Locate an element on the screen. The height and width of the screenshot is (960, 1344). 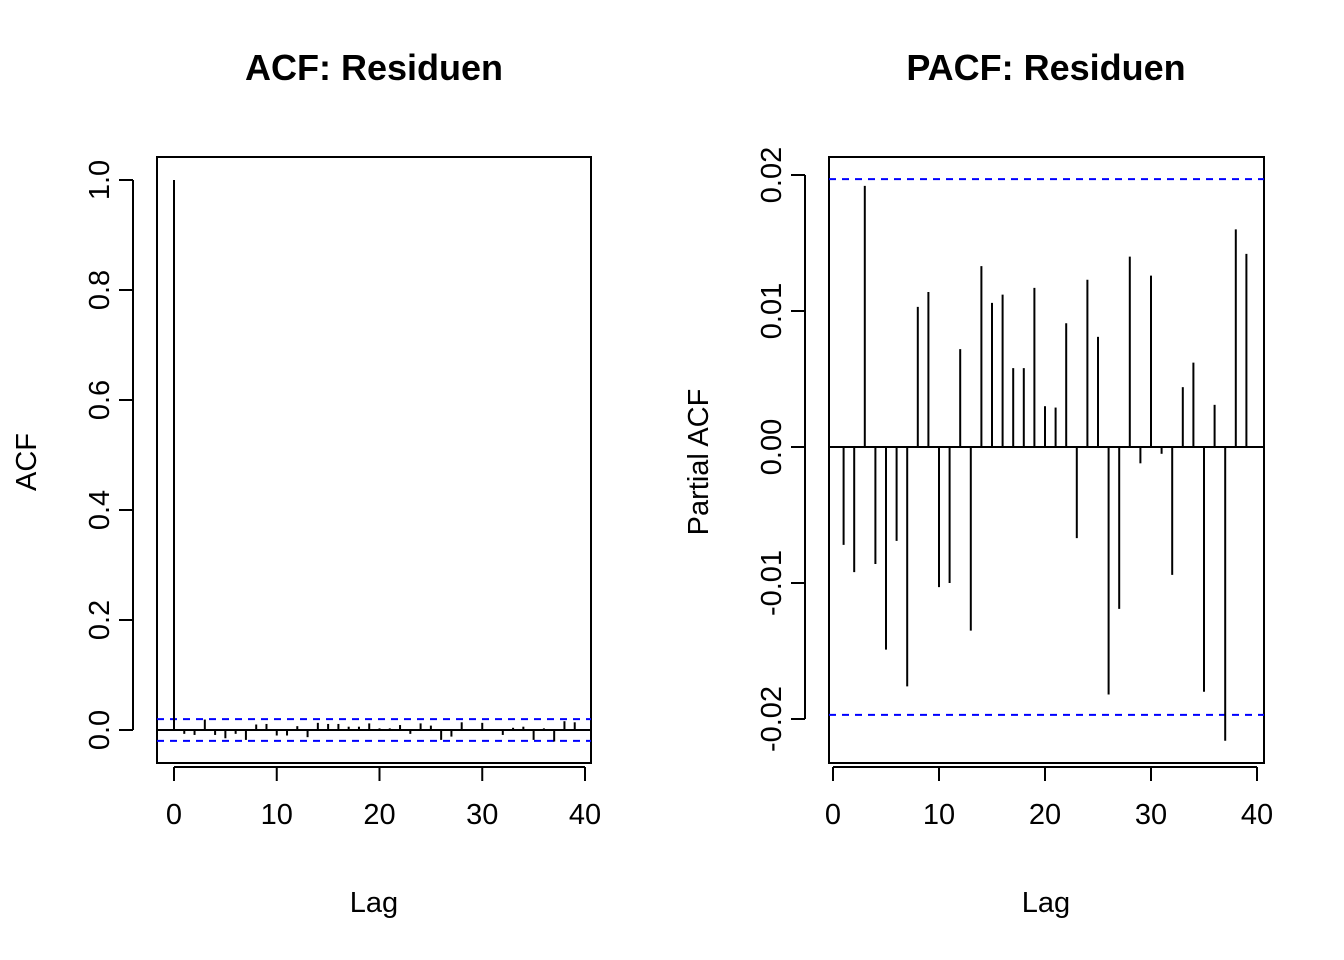
acf-y-axis-label: ACF is located at coordinates (27, 462).